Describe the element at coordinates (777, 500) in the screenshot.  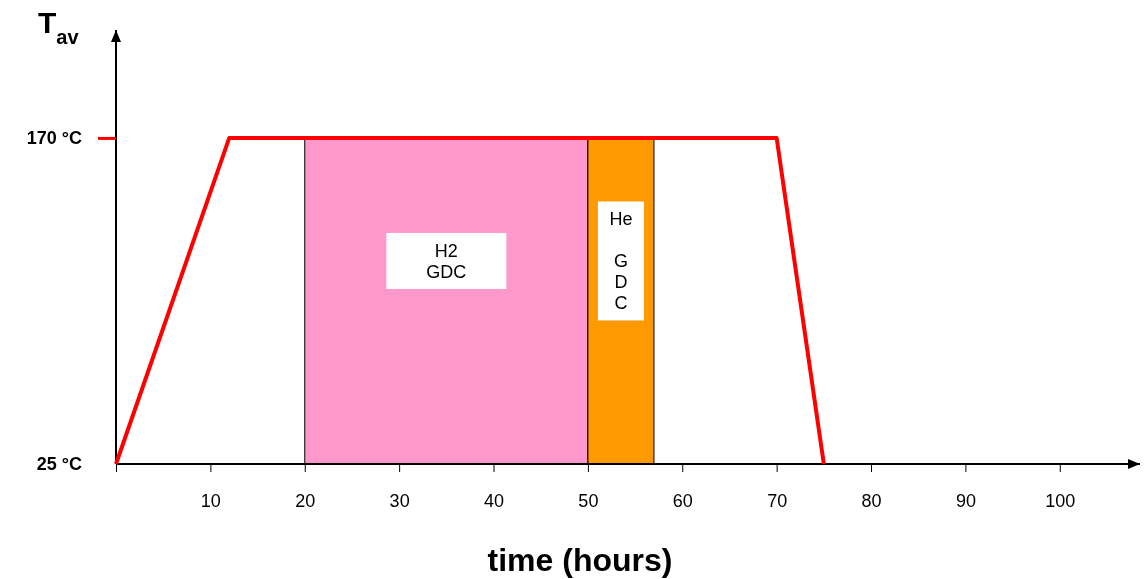
I see `x-tick-label: 70` at that location.